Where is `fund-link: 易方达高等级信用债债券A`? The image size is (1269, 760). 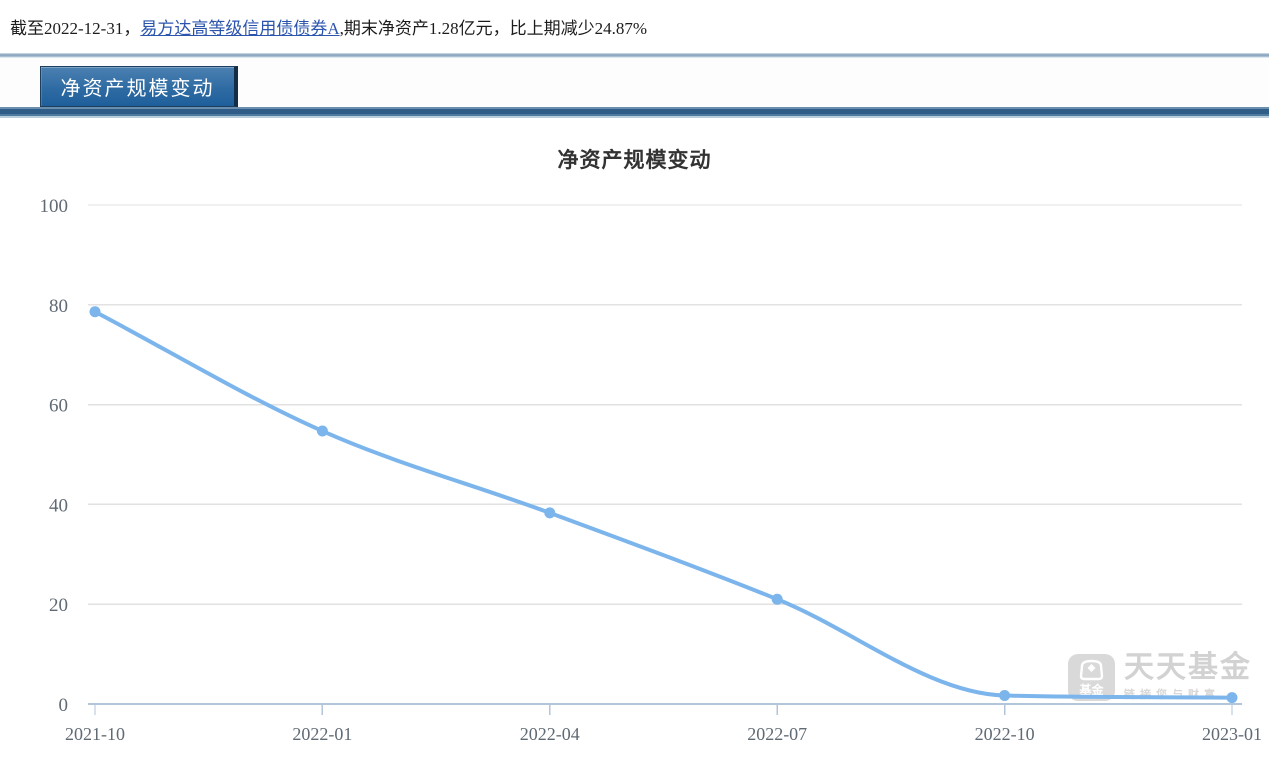 fund-link: 易方达高等级信用债债券A is located at coordinates (240, 28).